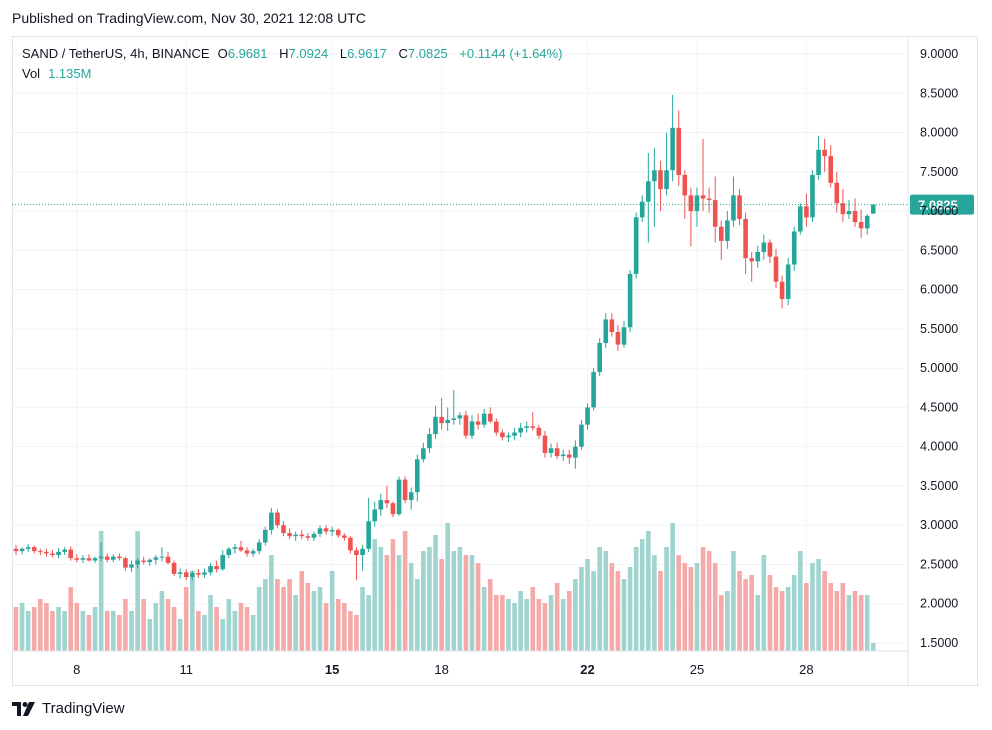 The image size is (992, 730). Describe the element at coordinates (939, 643) in the screenshot. I see `price-tick-label: 1.5000` at that location.